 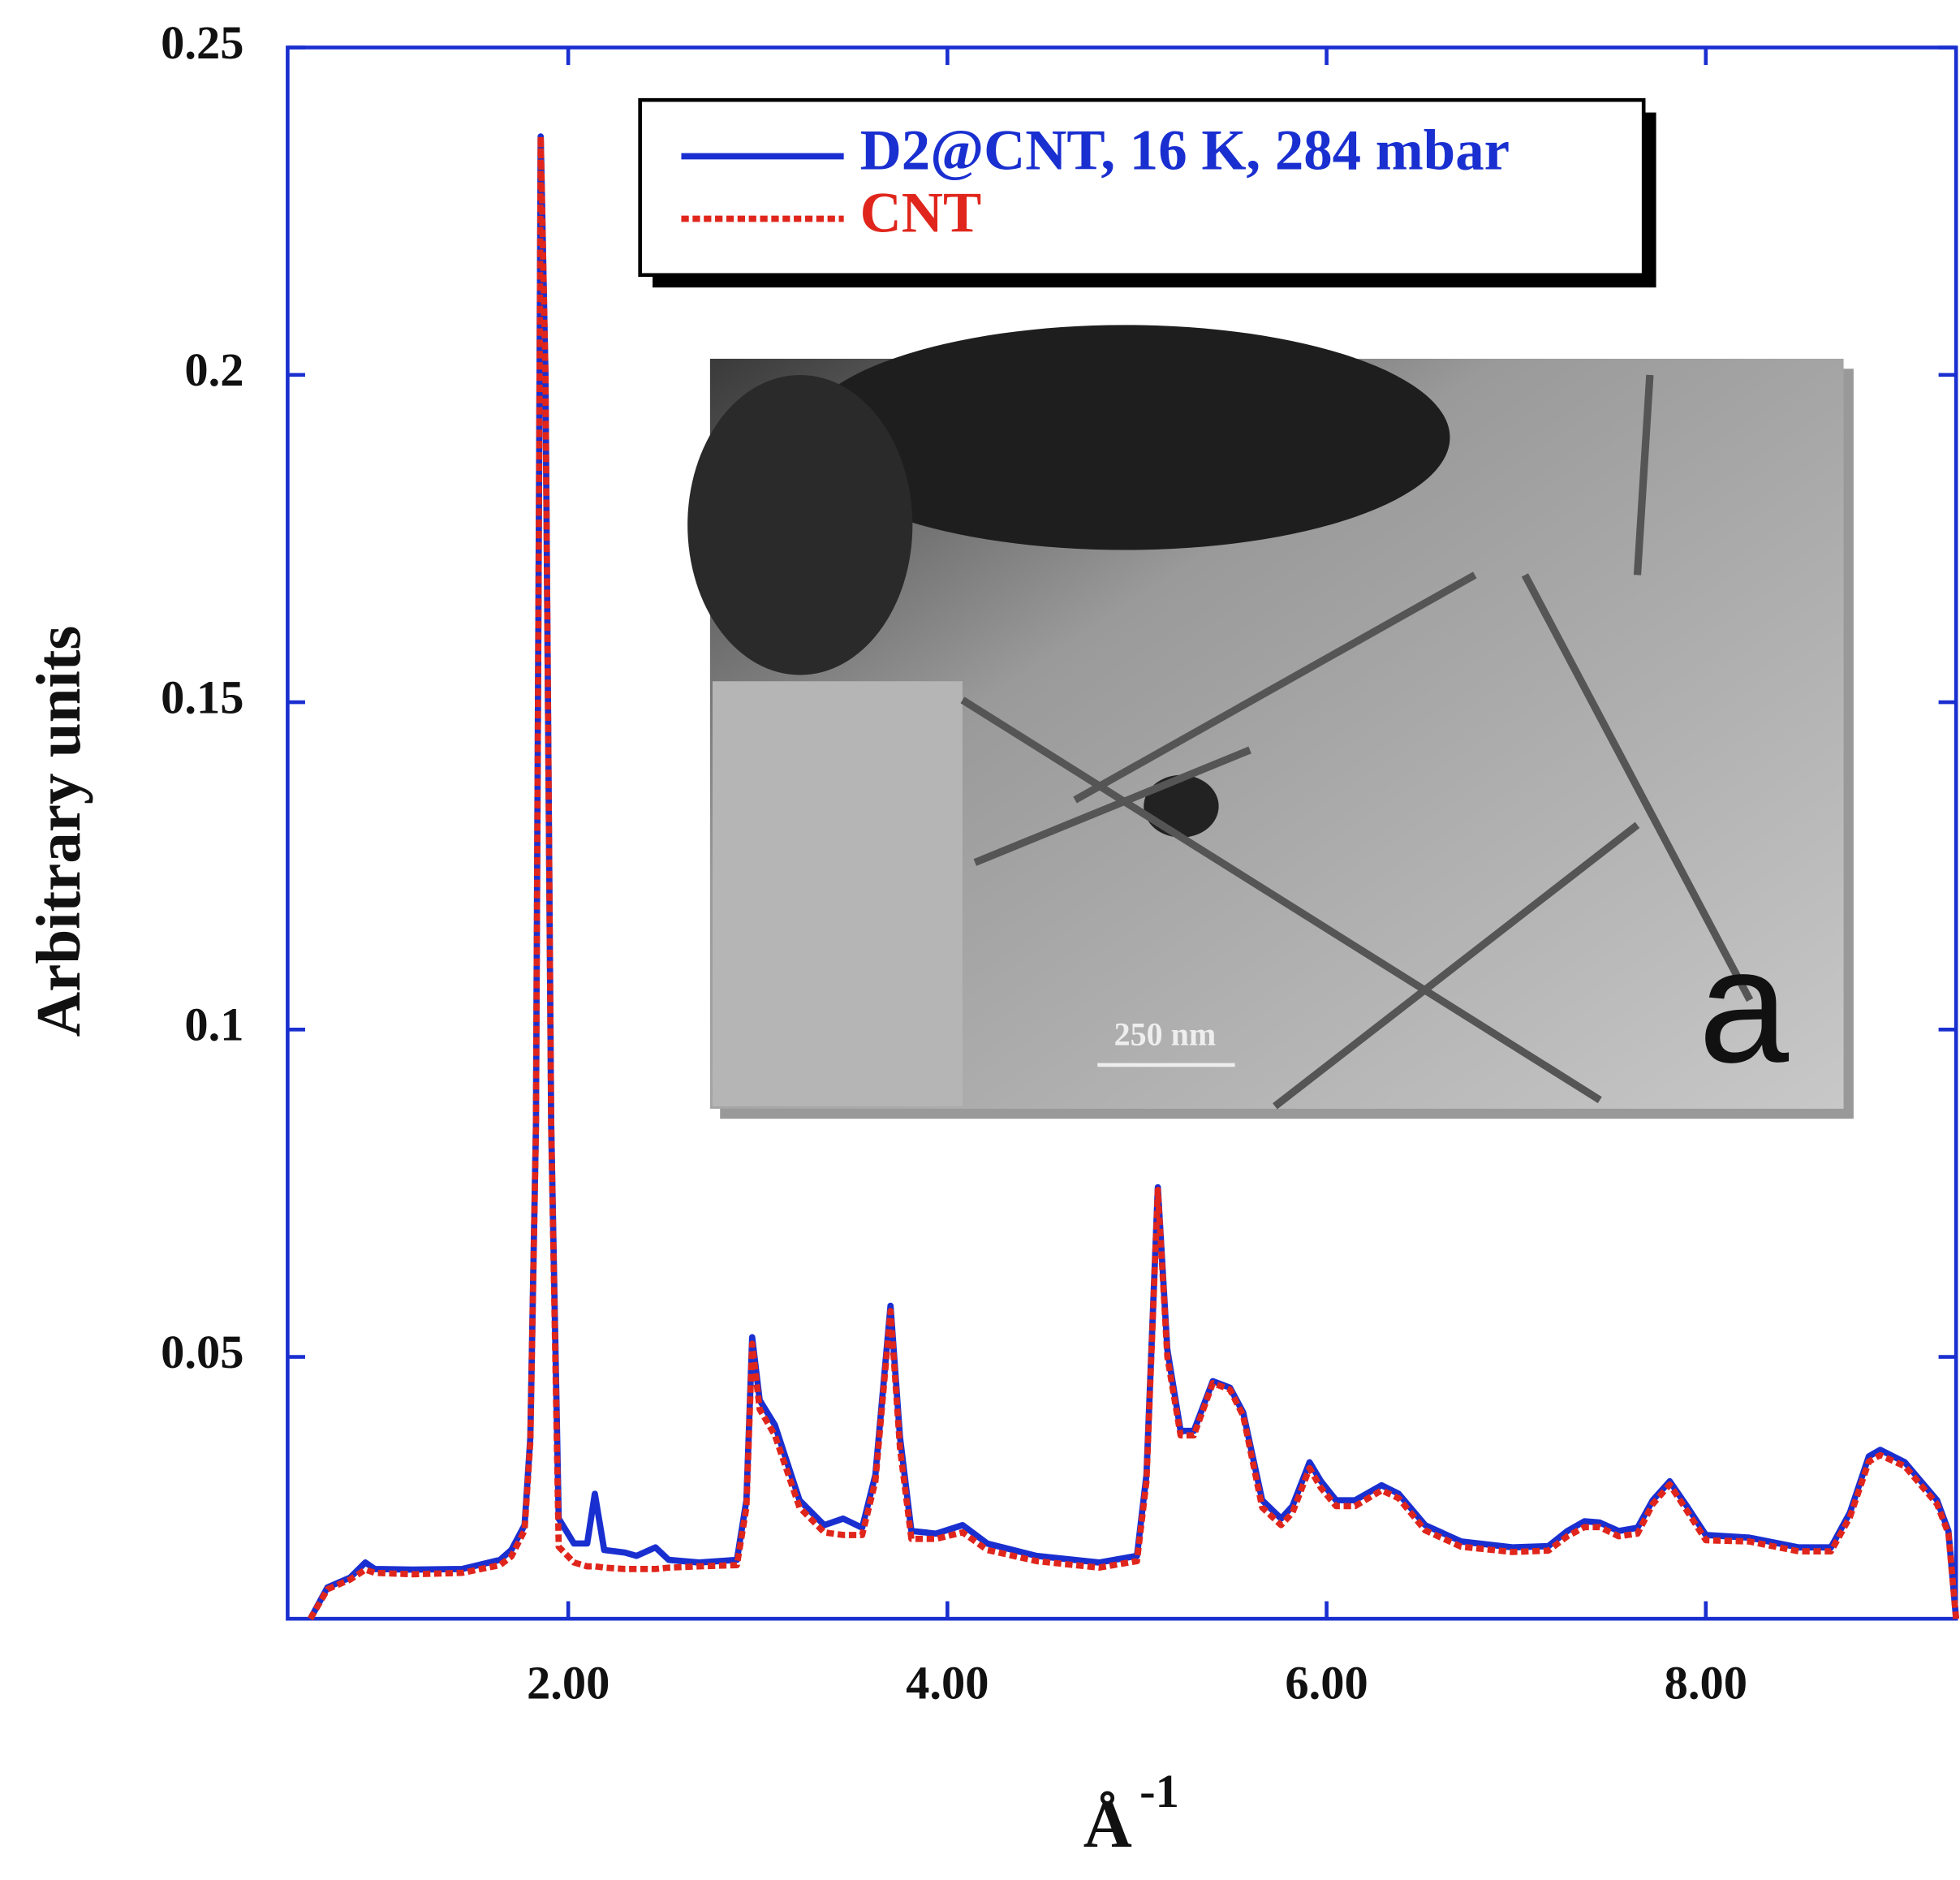 I want to click on inset-scale-bar: 250 nm, so click(x=1165, y=1033).